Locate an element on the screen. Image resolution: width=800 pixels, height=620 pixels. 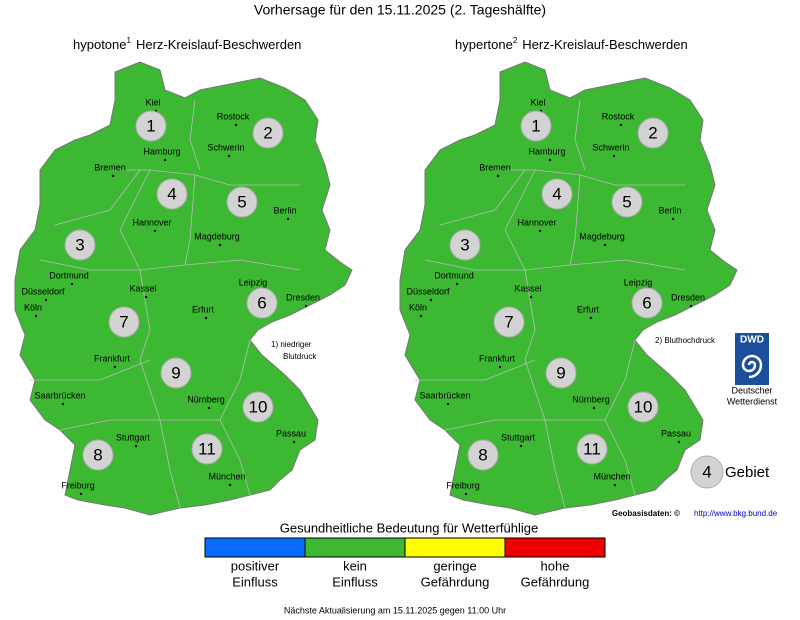
city-label: Stuttgart is located at coordinates (518, 437).